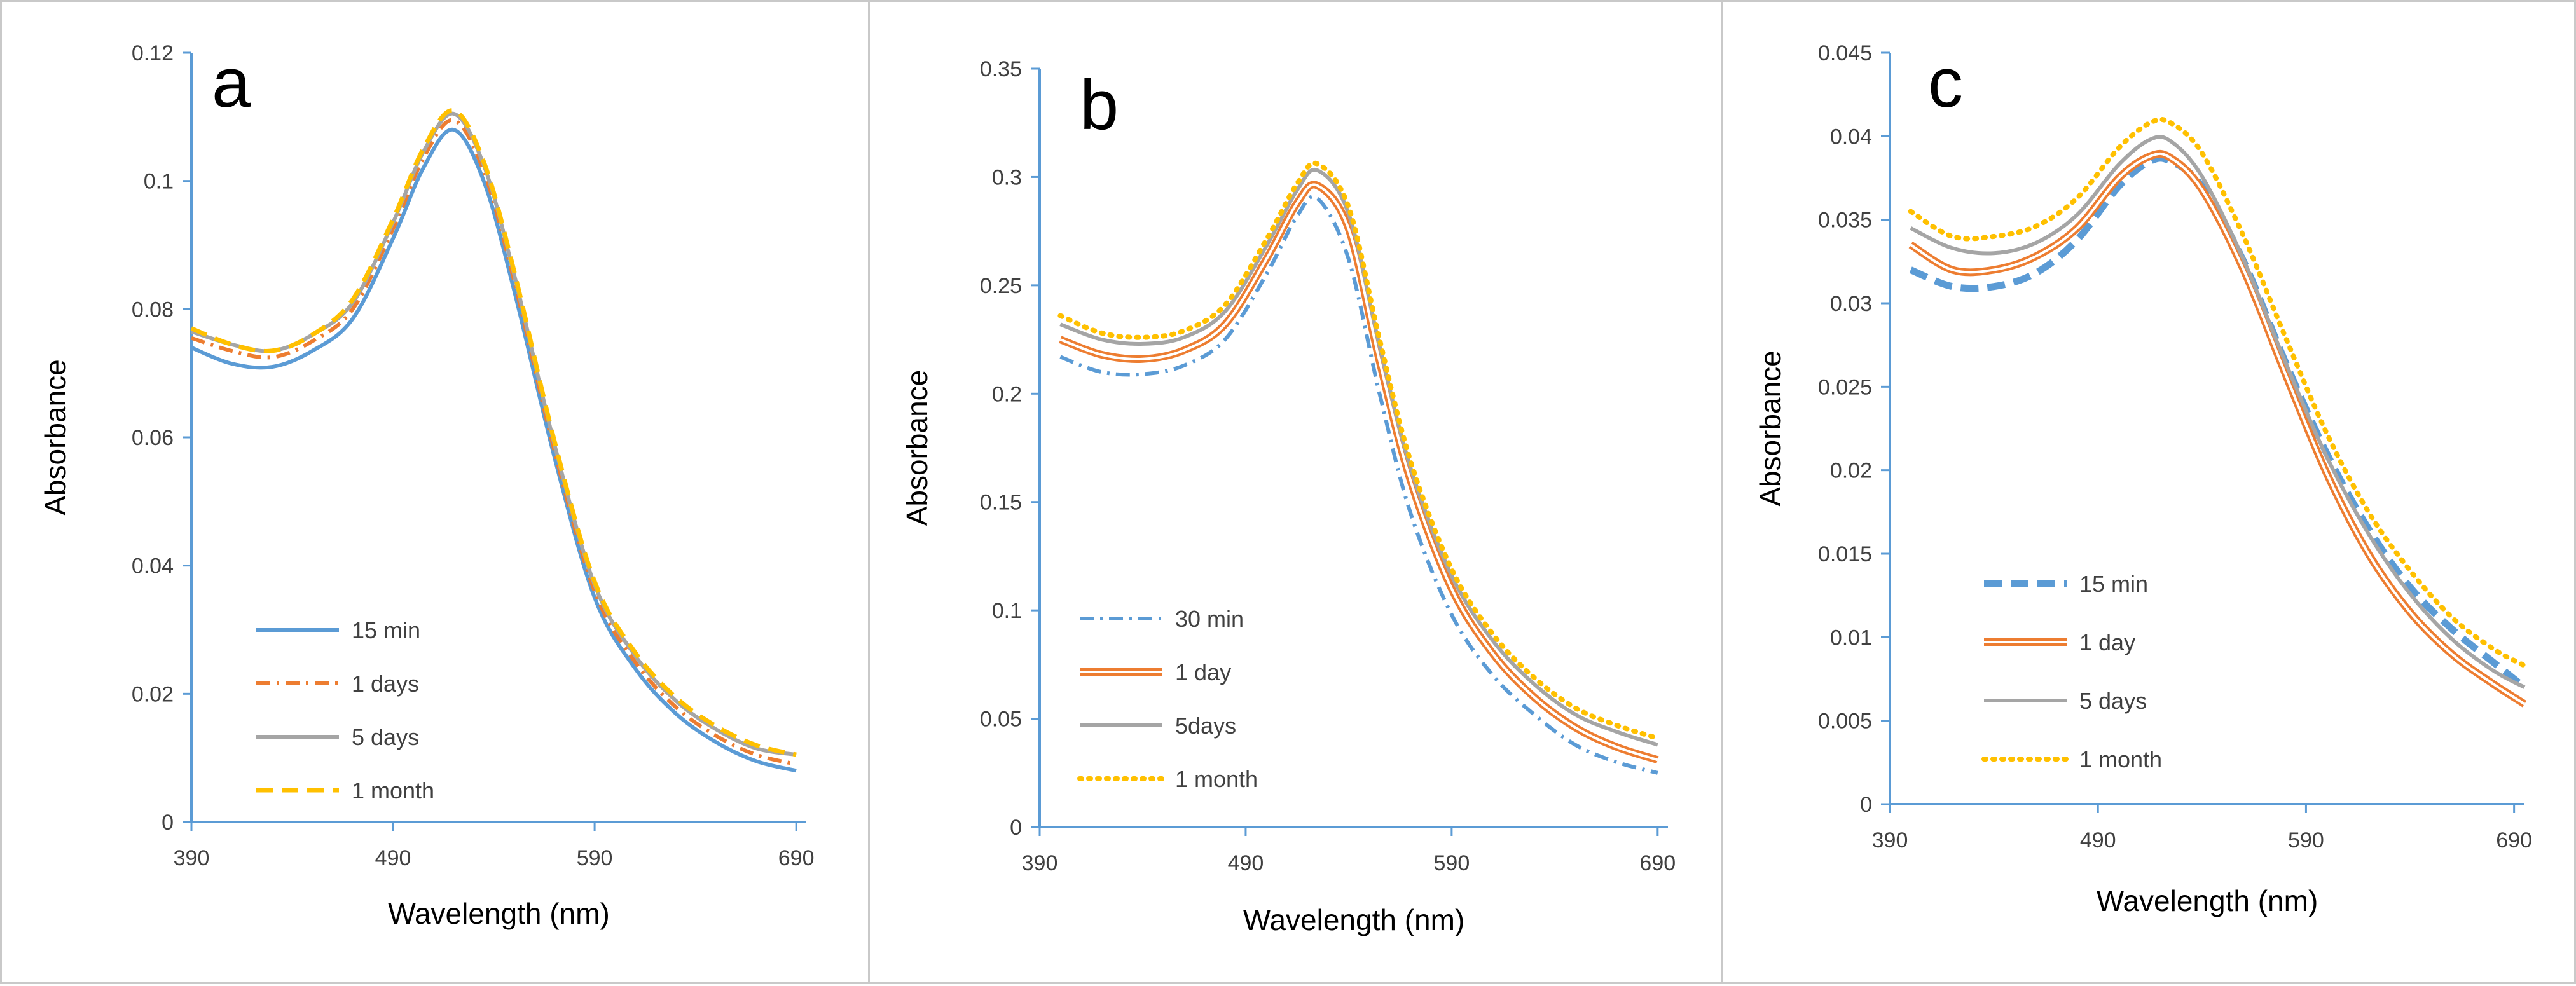 Image resolution: width=2576 pixels, height=986 pixels. Describe the element at coordinates (1890, 840) in the screenshot. I see `chart-c-xtick-label: 390` at that location.